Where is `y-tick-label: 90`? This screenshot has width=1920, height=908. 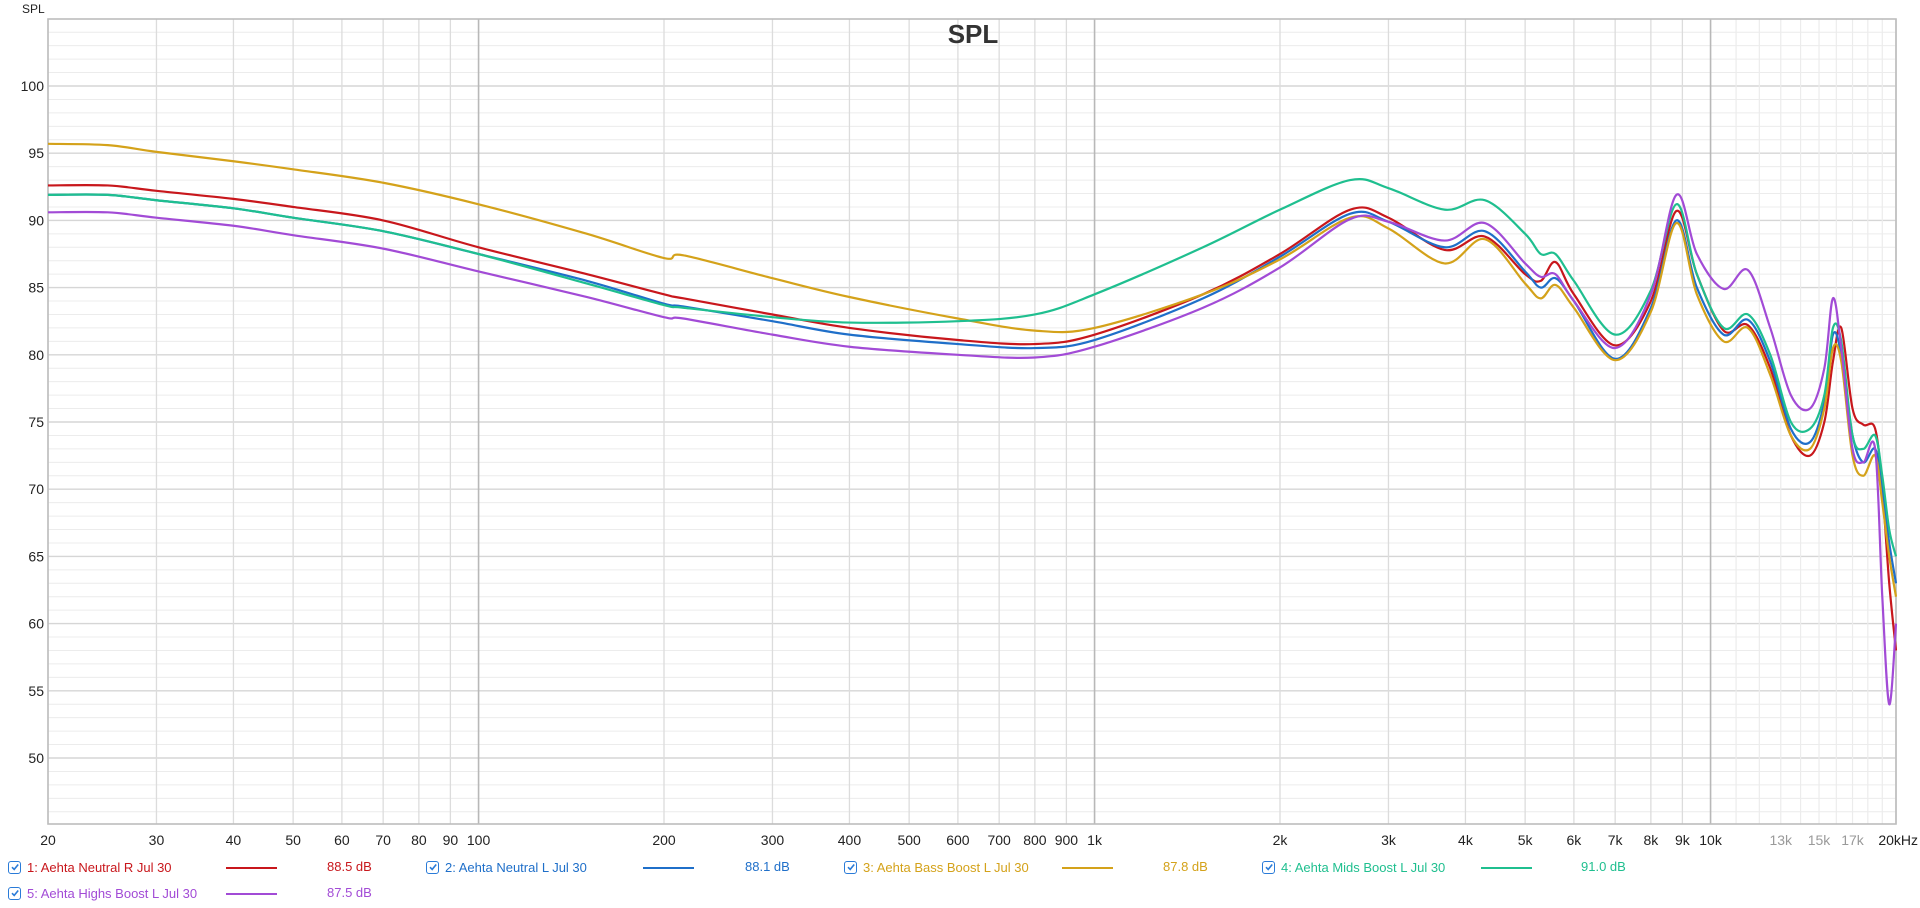 y-tick-label: 90 is located at coordinates (36, 220).